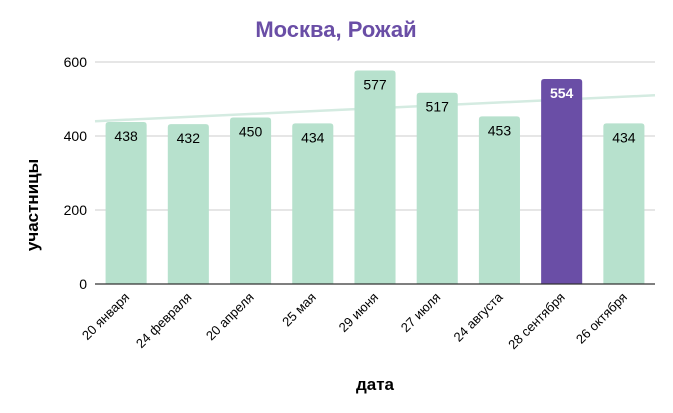 This screenshot has width=673, height=413. I want to click on y-tick-label: 600, so click(76, 62).